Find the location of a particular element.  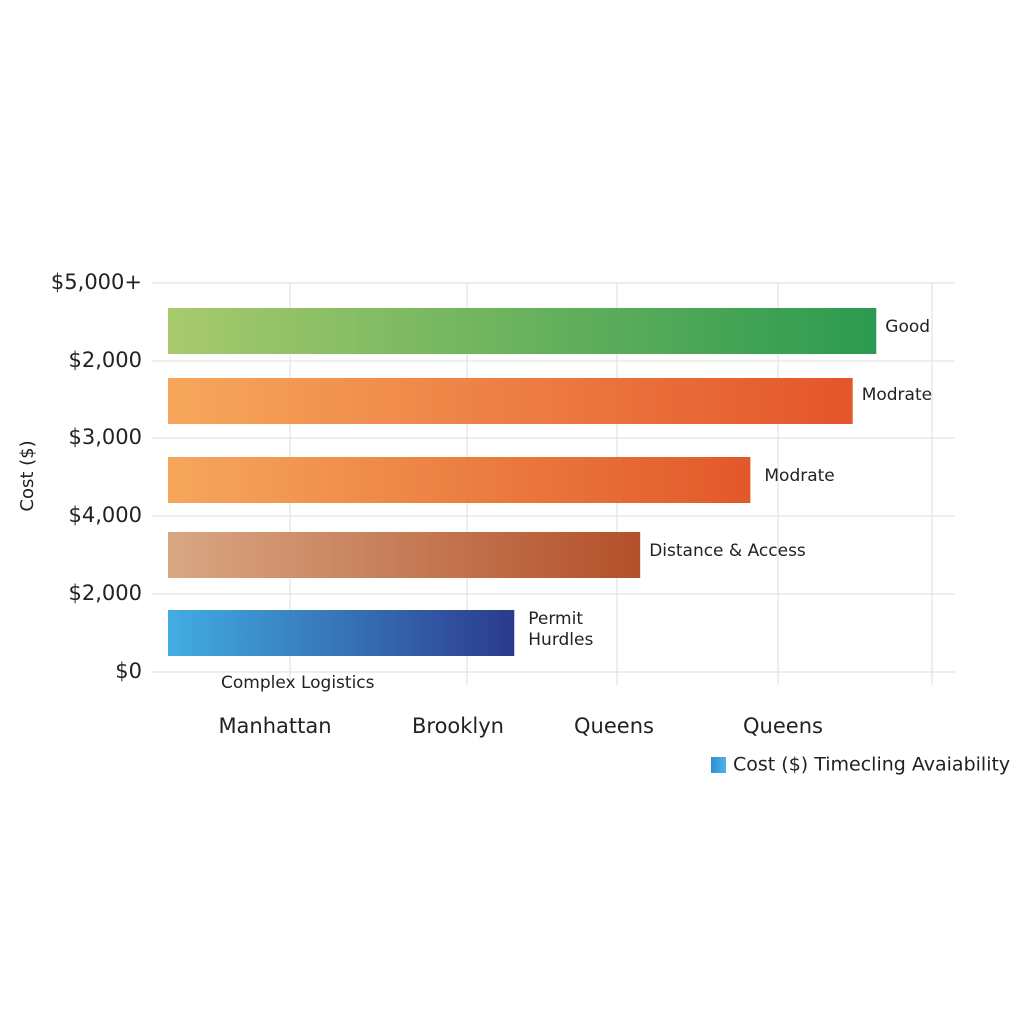

legend-label: Cost ($) Timecling Avaiability is located at coordinates (871, 765).